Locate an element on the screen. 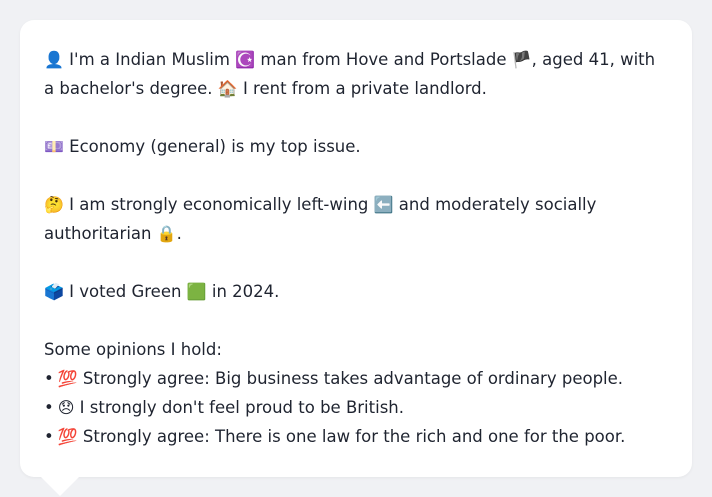 Image resolution: width=712 pixels, height=497 pixels. ideology-text-2: and moderately socially authoritarian is located at coordinates (320, 219).